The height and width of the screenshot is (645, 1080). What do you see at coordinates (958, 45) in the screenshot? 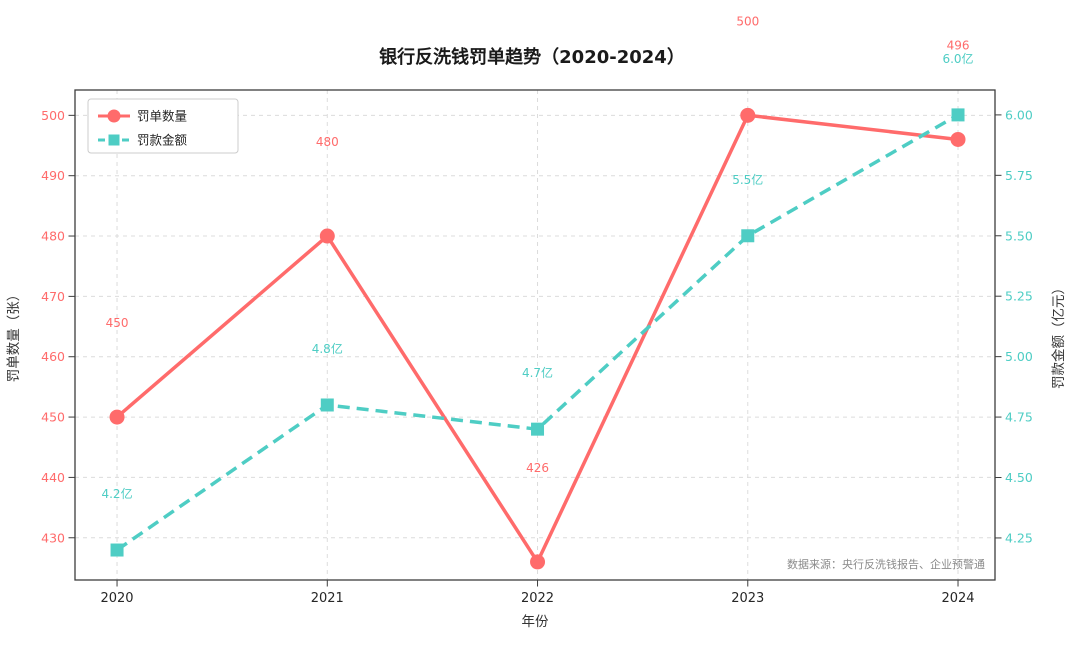
I see `data-point-label: 496` at bounding box center [958, 45].